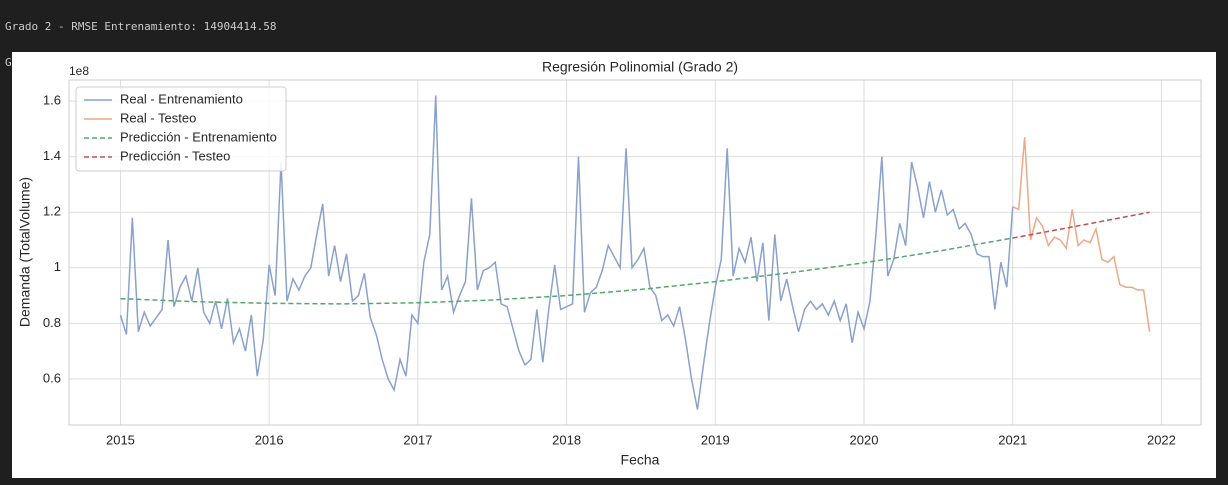 The height and width of the screenshot is (485, 1228). I want to click on legend-label: Real - Entrenamiento, so click(181, 98).